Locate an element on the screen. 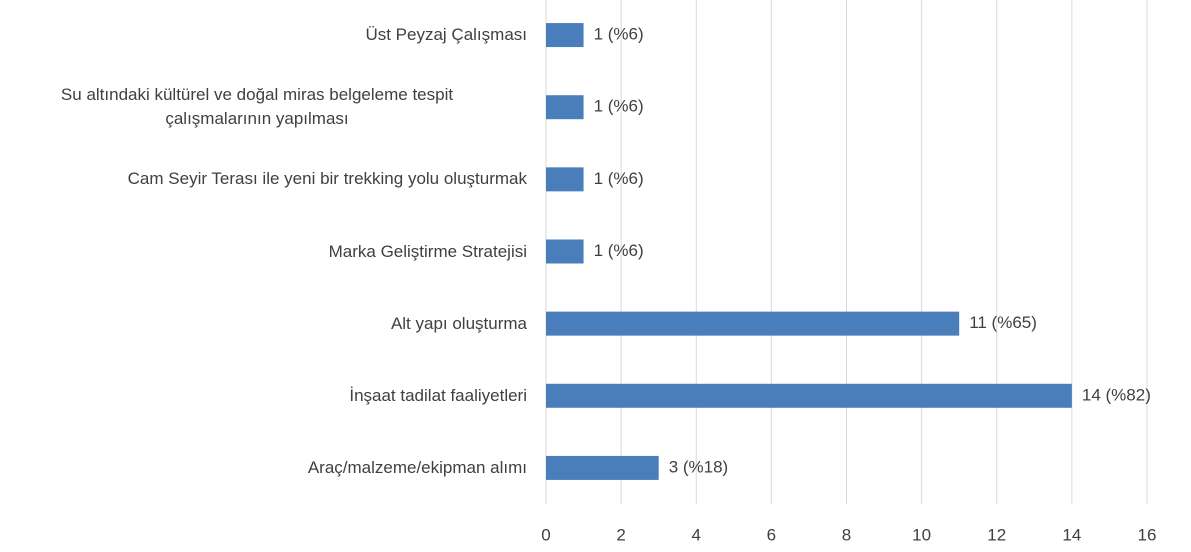 Image resolution: width=1191 pixels, height=552 pixels. category-label: Araç/malzeme/ekipman alımı is located at coordinates (417, 467).